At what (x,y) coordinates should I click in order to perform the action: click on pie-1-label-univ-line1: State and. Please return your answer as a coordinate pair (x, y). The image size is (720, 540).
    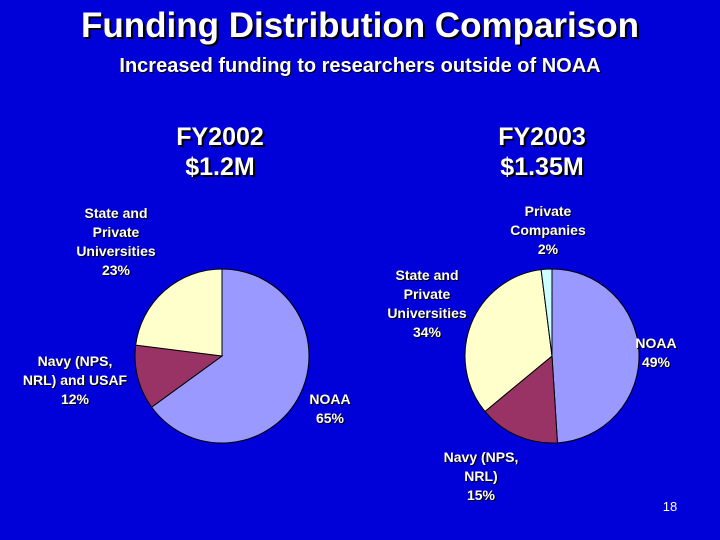
    Looking at the image, I should click on (116, 213).